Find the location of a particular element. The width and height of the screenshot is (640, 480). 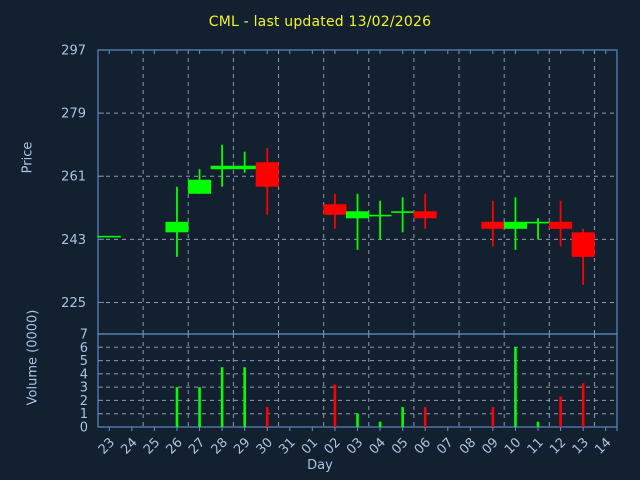

day-tick-label: 30 is located at coordinates (265, 446).